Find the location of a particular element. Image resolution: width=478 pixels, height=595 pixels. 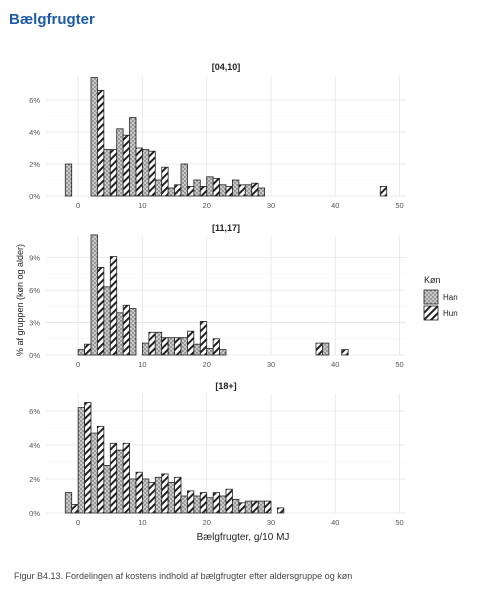

panel-label: [11,17] is located at coordinates (226, 228).